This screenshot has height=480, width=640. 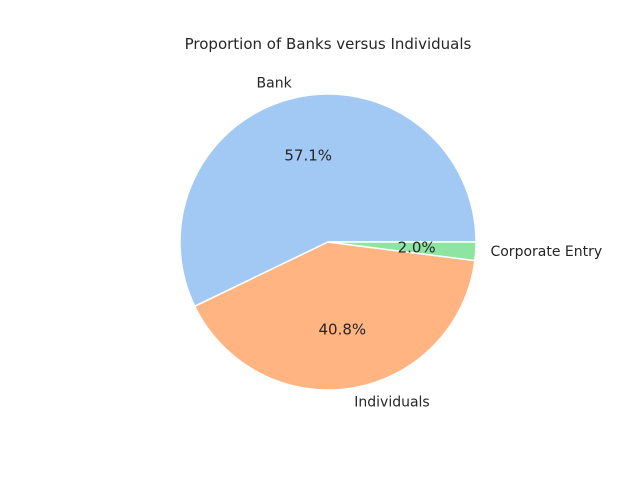 I want to click on pct-label-individuals: 40.8%, so click(x=342, y=330).